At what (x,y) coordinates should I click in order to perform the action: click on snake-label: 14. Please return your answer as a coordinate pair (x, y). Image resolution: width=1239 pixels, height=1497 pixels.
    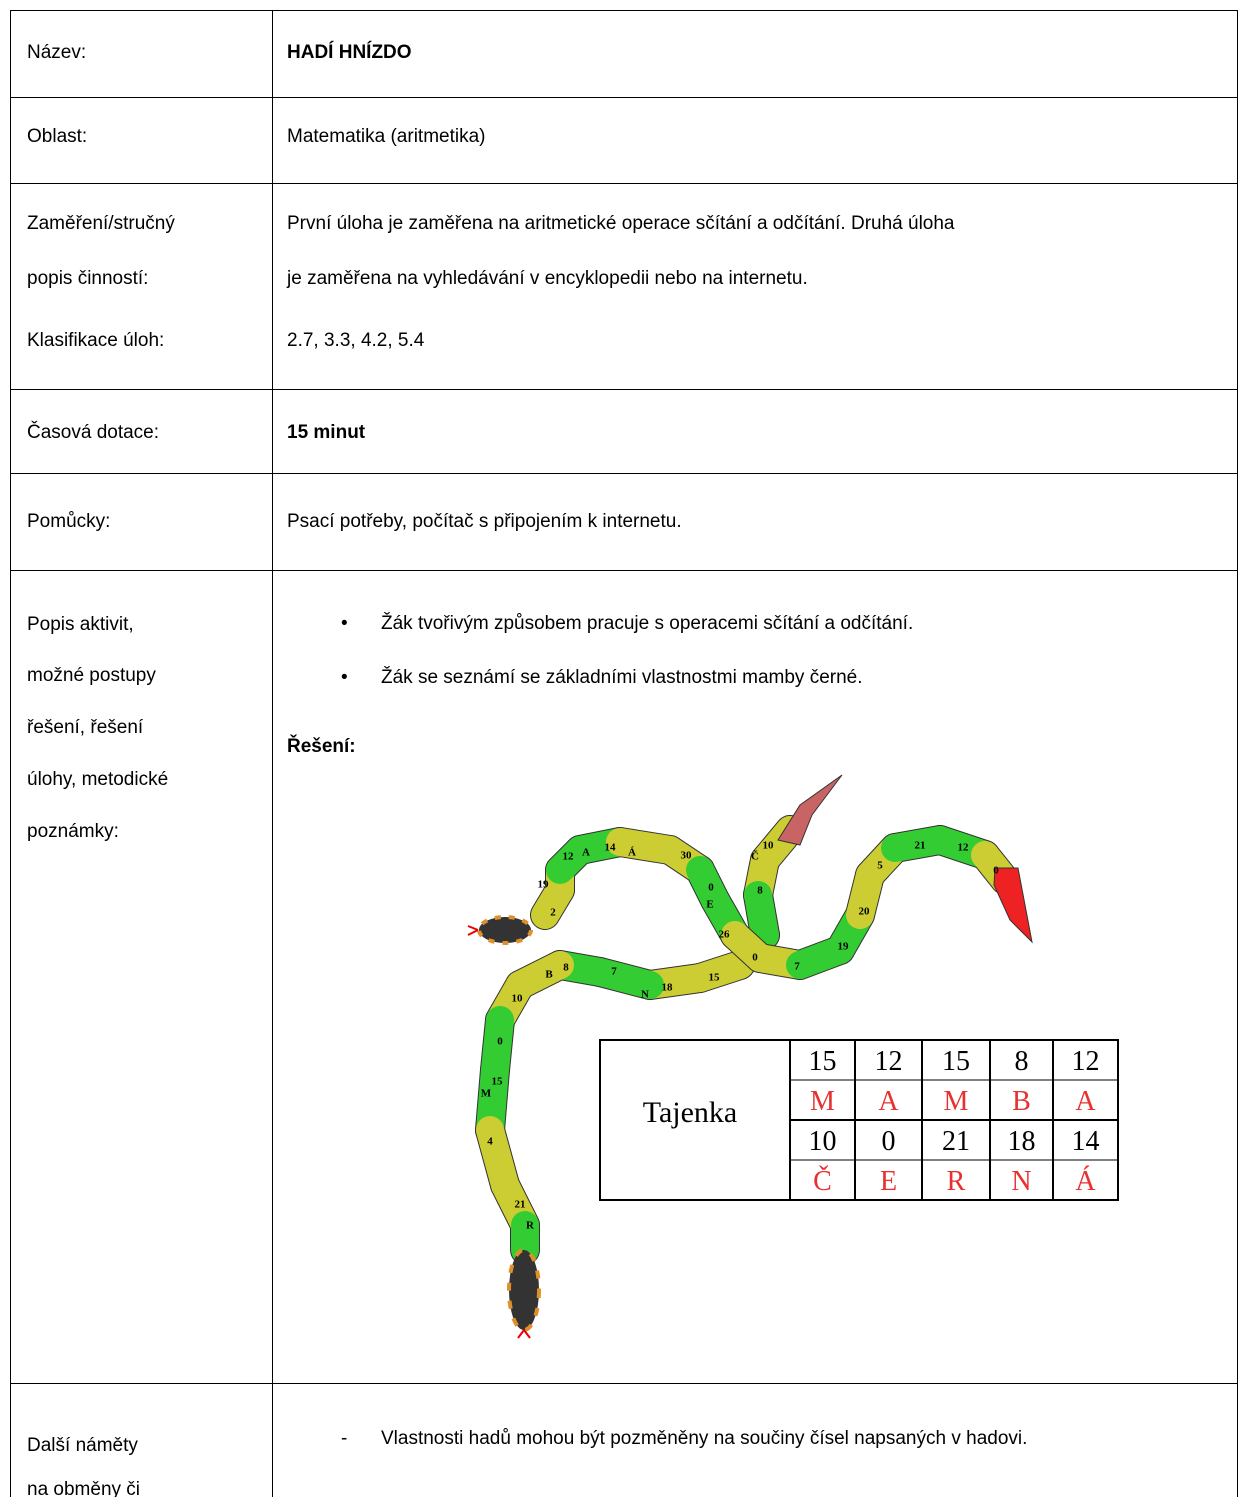
    Looking at the image, I should click on (611, 848).